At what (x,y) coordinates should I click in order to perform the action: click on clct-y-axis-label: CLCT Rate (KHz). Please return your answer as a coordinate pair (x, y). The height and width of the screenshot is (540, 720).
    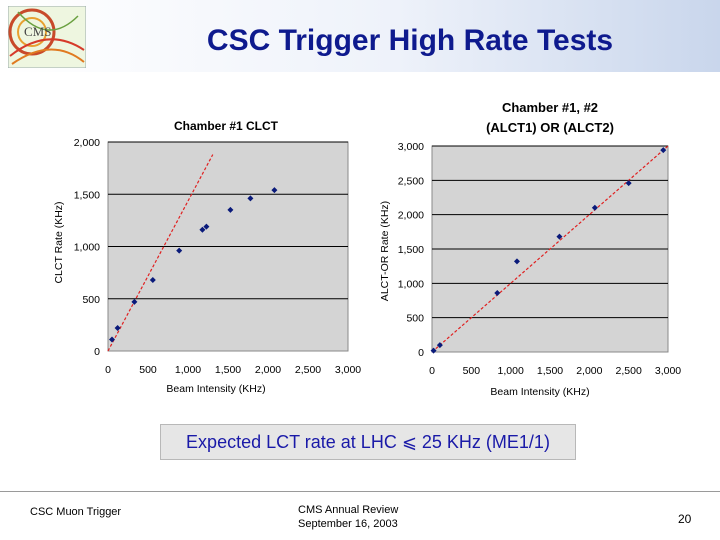
    Looking at the image, I should click on (59, 242).